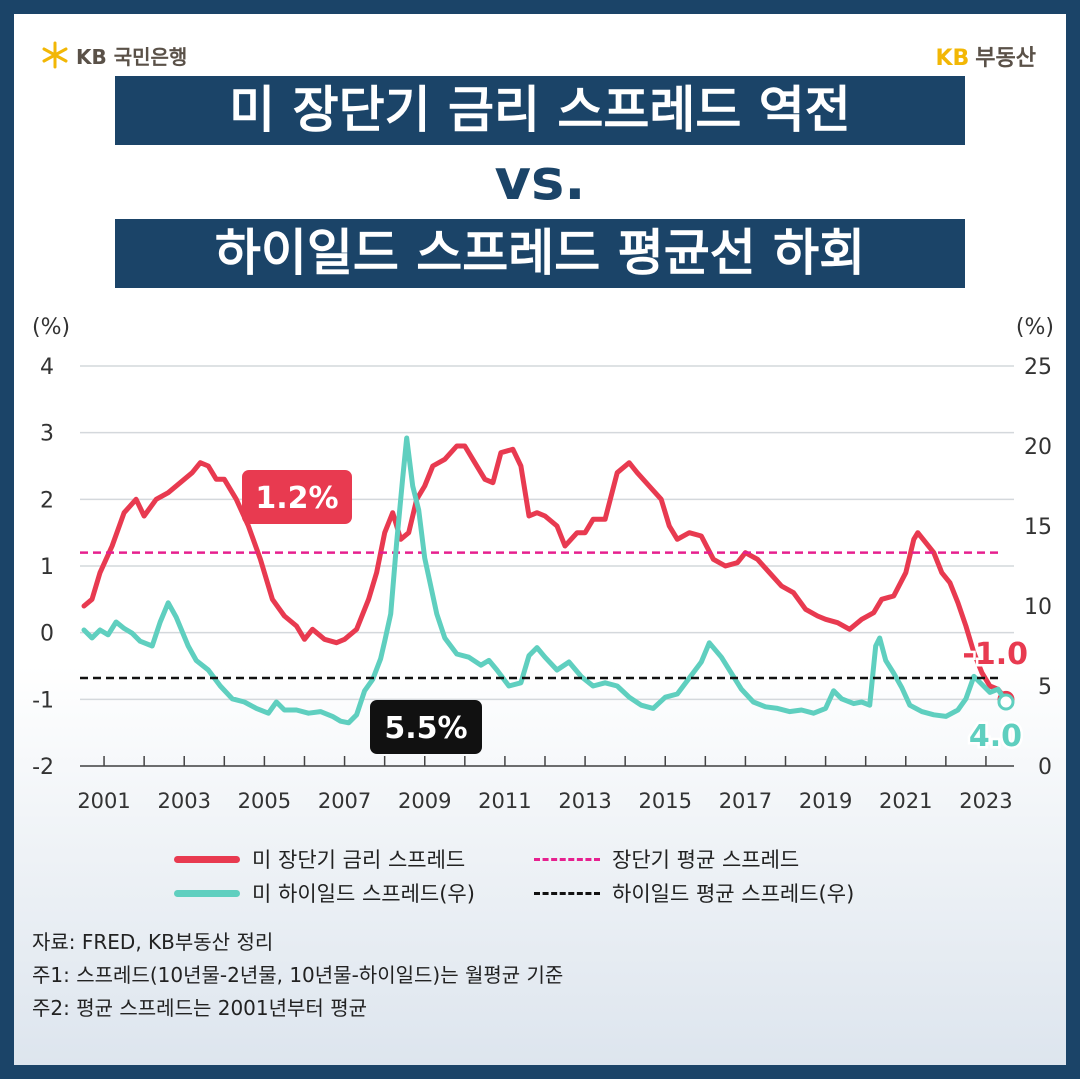 This screenshot has height=1079, width=1080. I want to click on legend-swatch-pink-dash, so click(567, 859).